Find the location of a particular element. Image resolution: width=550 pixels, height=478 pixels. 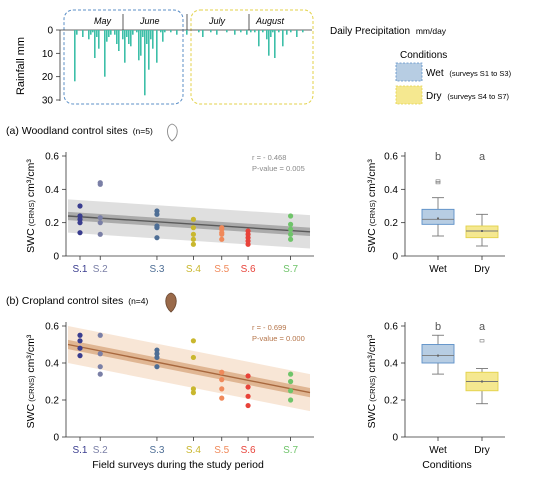

mean-marker is located at coordinates (438, 218).